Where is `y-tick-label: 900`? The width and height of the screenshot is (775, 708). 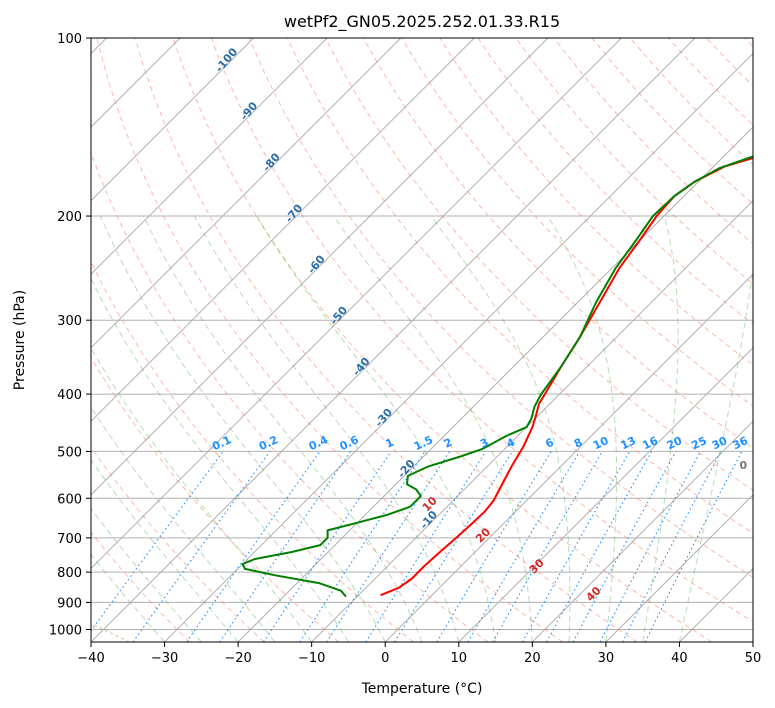 y-tick-label: 900 is located at coordinates (69, 603).